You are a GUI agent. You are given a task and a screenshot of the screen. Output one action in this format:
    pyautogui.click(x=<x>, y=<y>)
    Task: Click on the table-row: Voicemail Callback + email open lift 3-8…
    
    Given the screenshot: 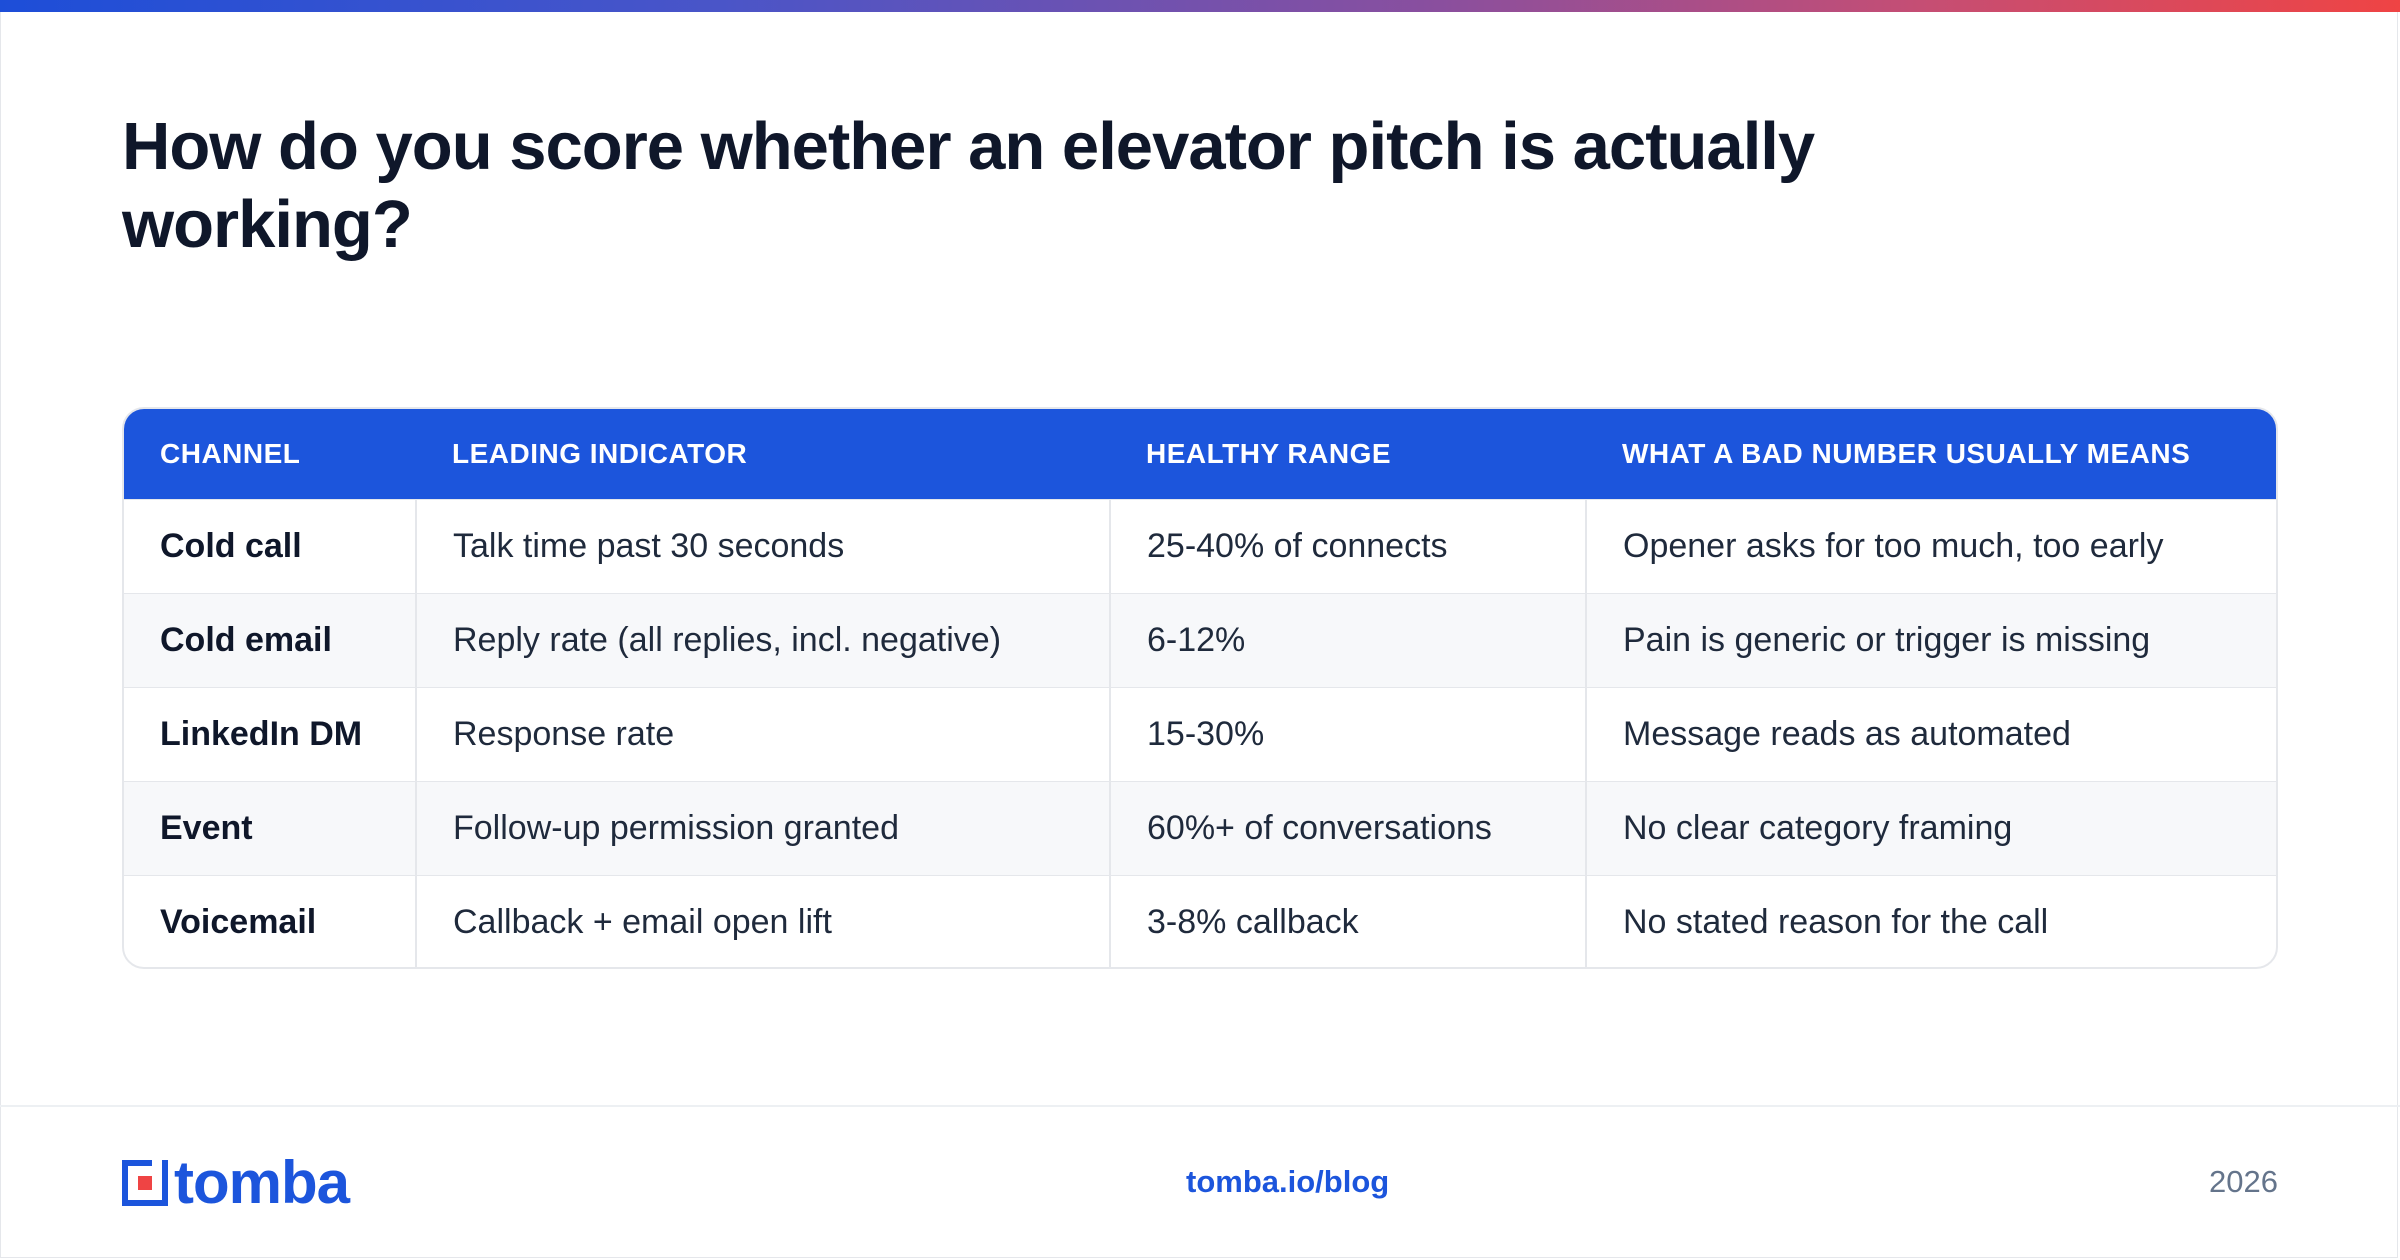 What is the action you would take?
    pyautogui.click(x=1200, y=920)
    